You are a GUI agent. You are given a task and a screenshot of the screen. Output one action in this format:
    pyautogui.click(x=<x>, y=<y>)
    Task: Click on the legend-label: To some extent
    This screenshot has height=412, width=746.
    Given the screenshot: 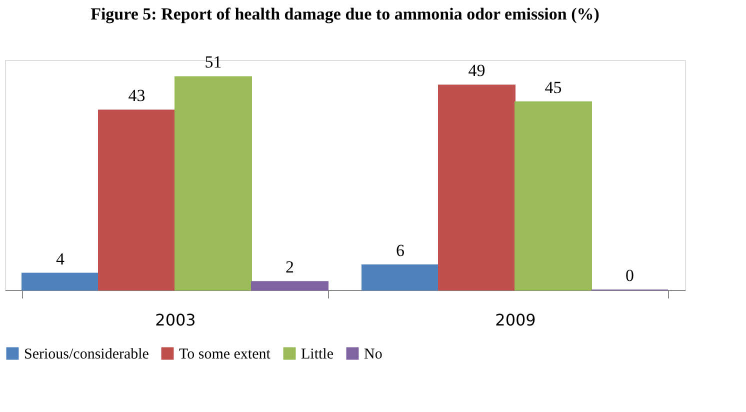 What is the action you would take?
    pyautogui.click(x=225, y=354)
    